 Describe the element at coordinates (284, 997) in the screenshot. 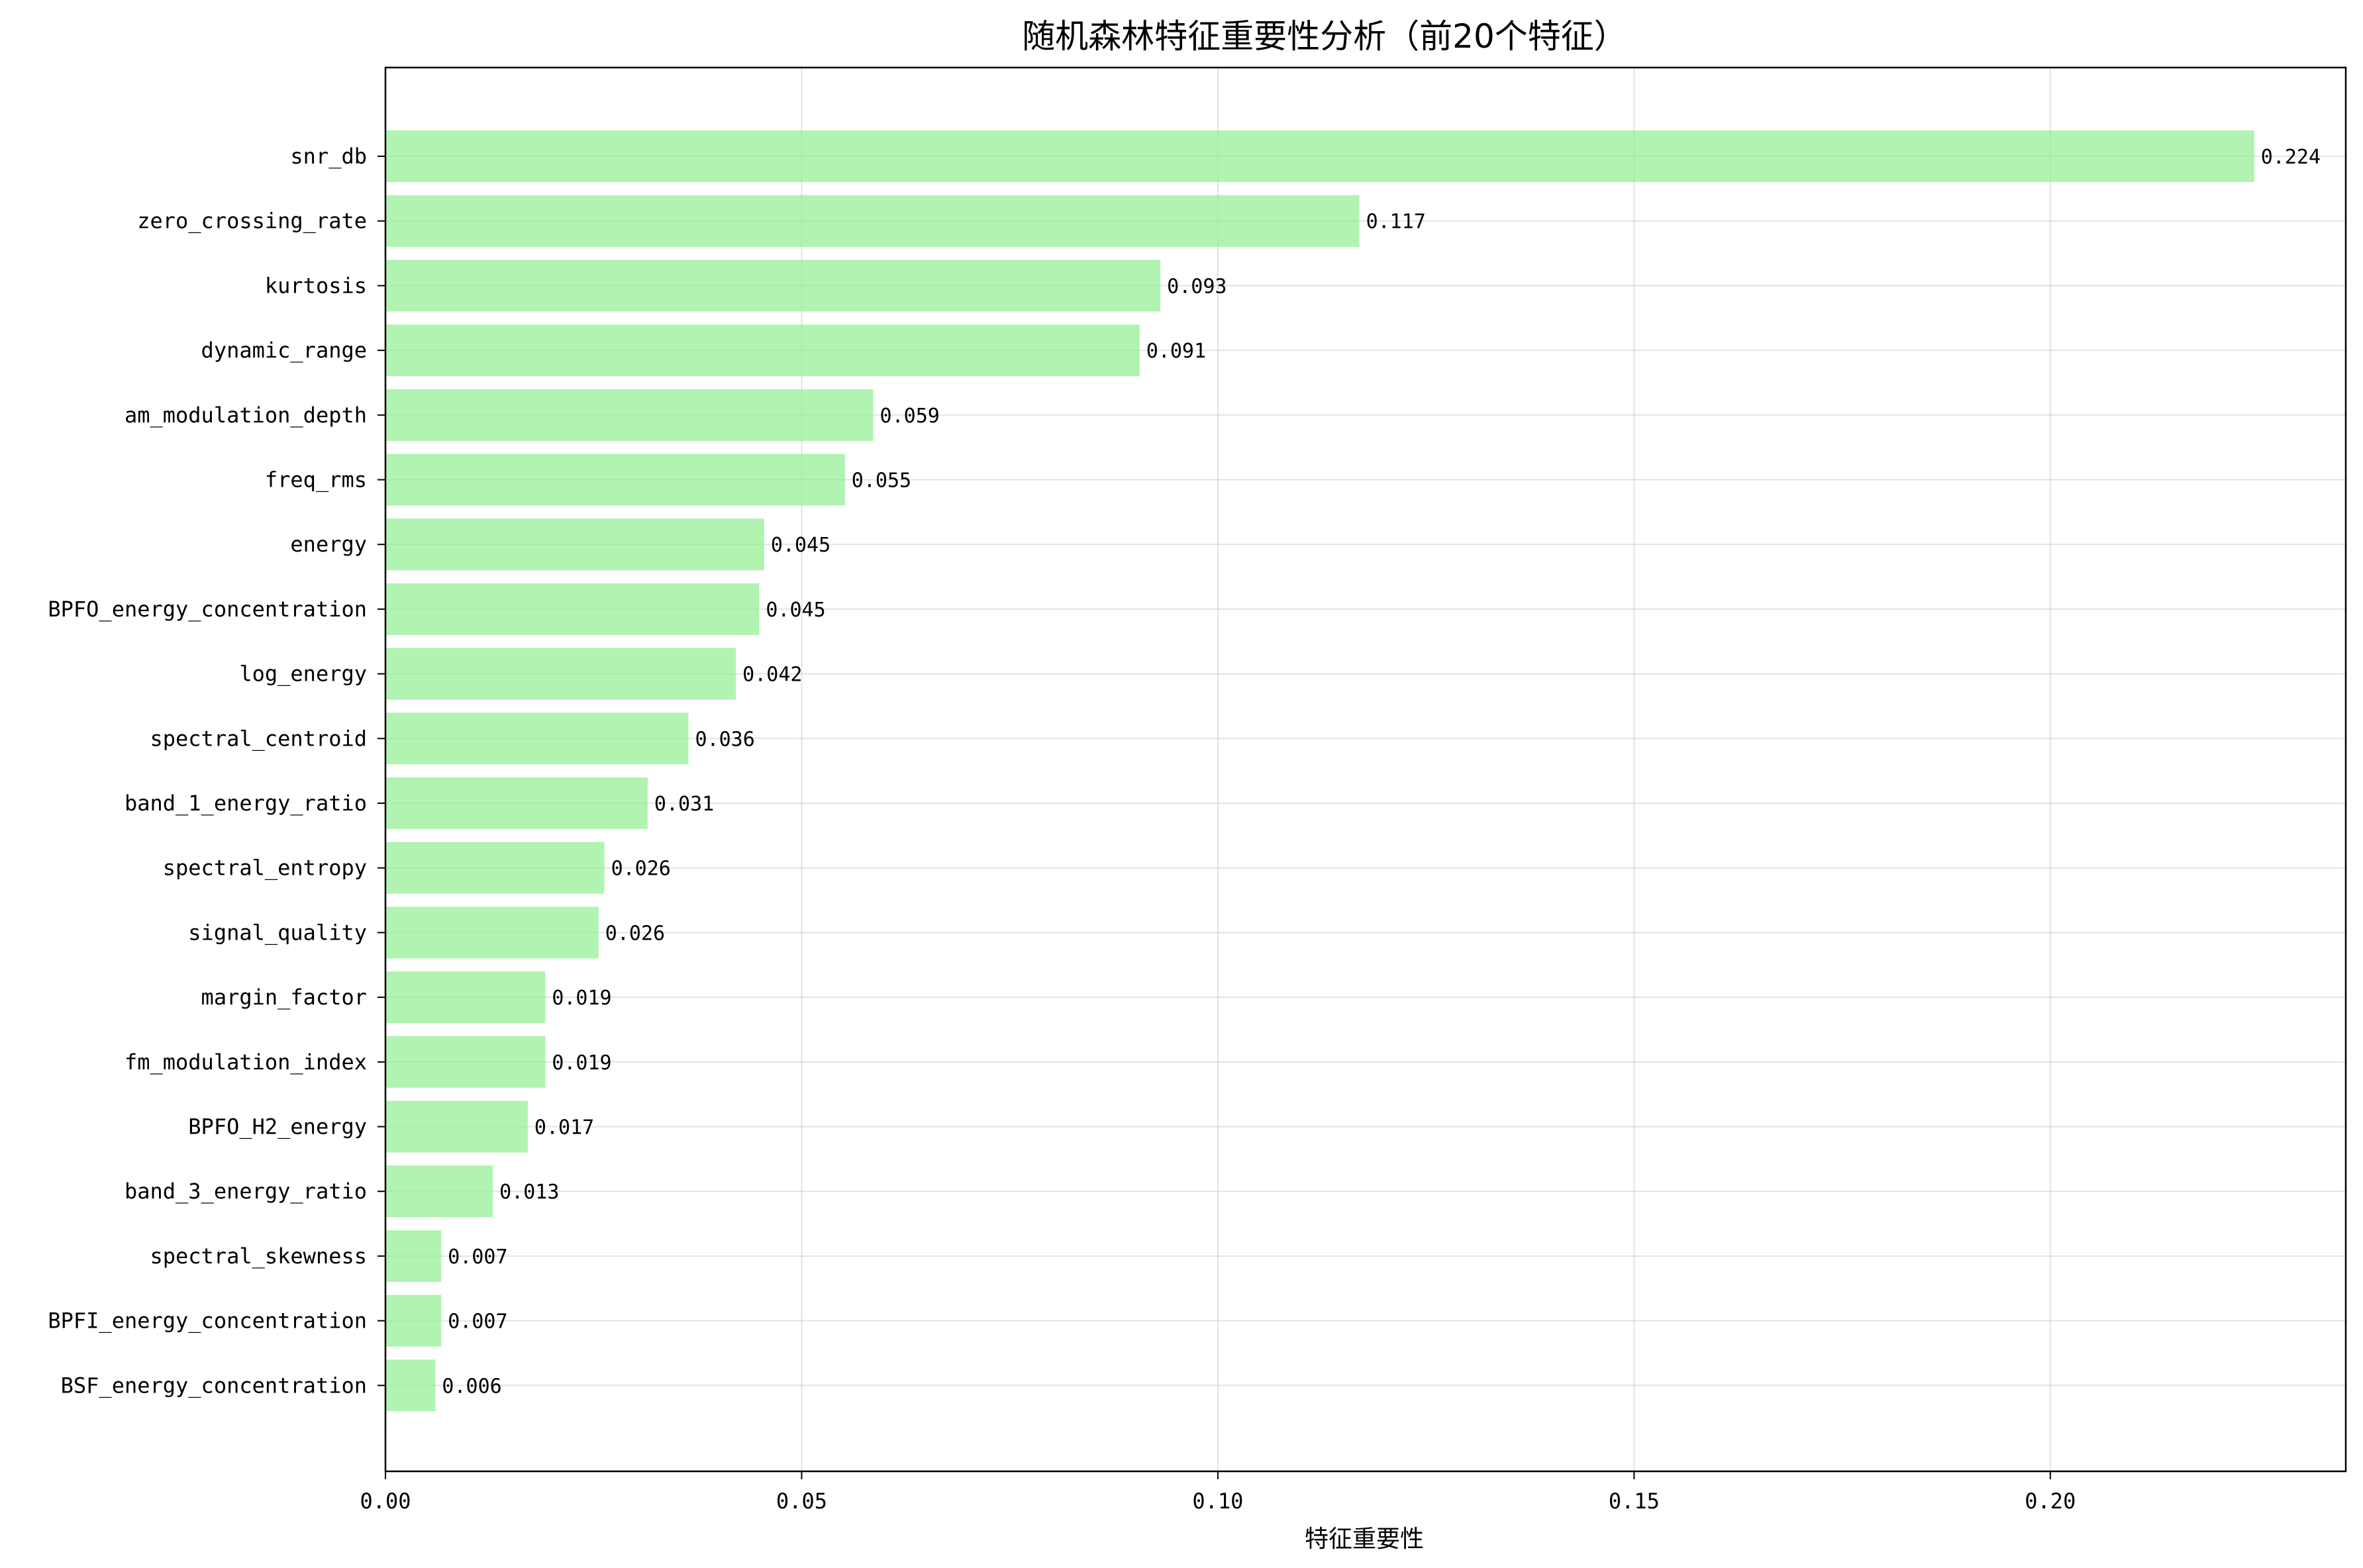

I see `y-tick-label: margin_factor` at that location.